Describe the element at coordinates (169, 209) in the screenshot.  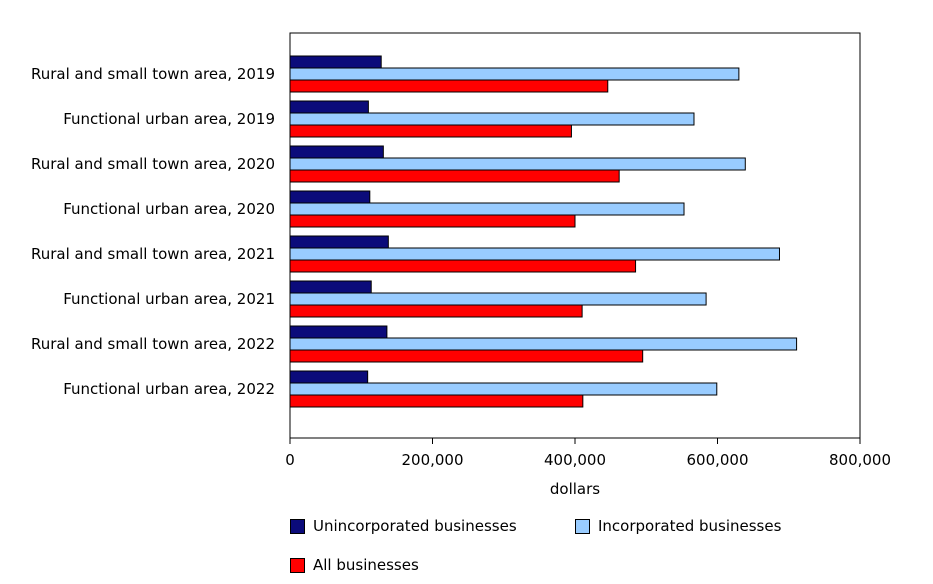
I see `category-label-4: Functional urban area, 2020` at that location.